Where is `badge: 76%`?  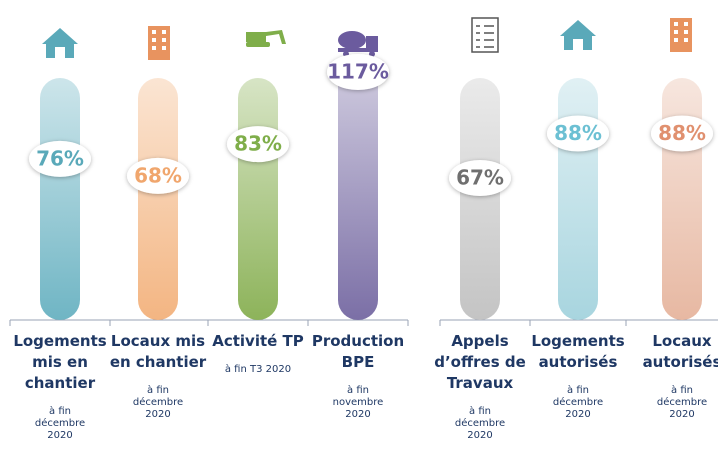
badge: 76% is located at coordinates (60, 158).